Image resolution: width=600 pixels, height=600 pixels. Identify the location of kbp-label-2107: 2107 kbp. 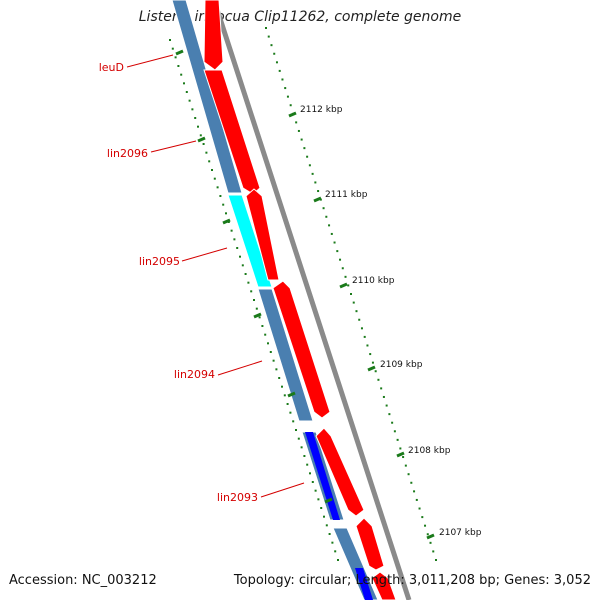
(460, 533).